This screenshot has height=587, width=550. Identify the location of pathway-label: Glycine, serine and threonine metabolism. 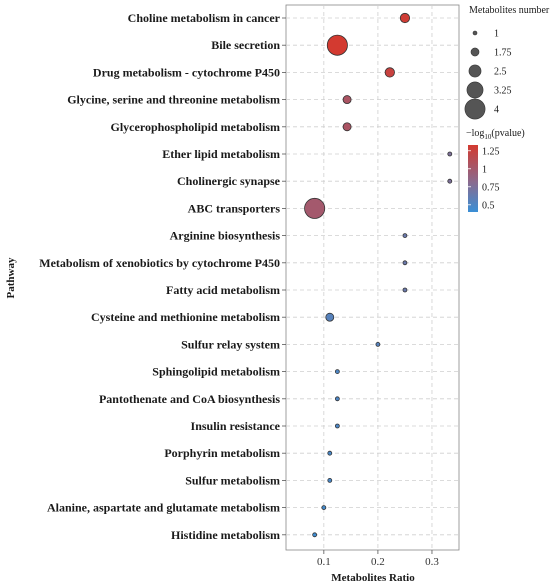
(173, 100).